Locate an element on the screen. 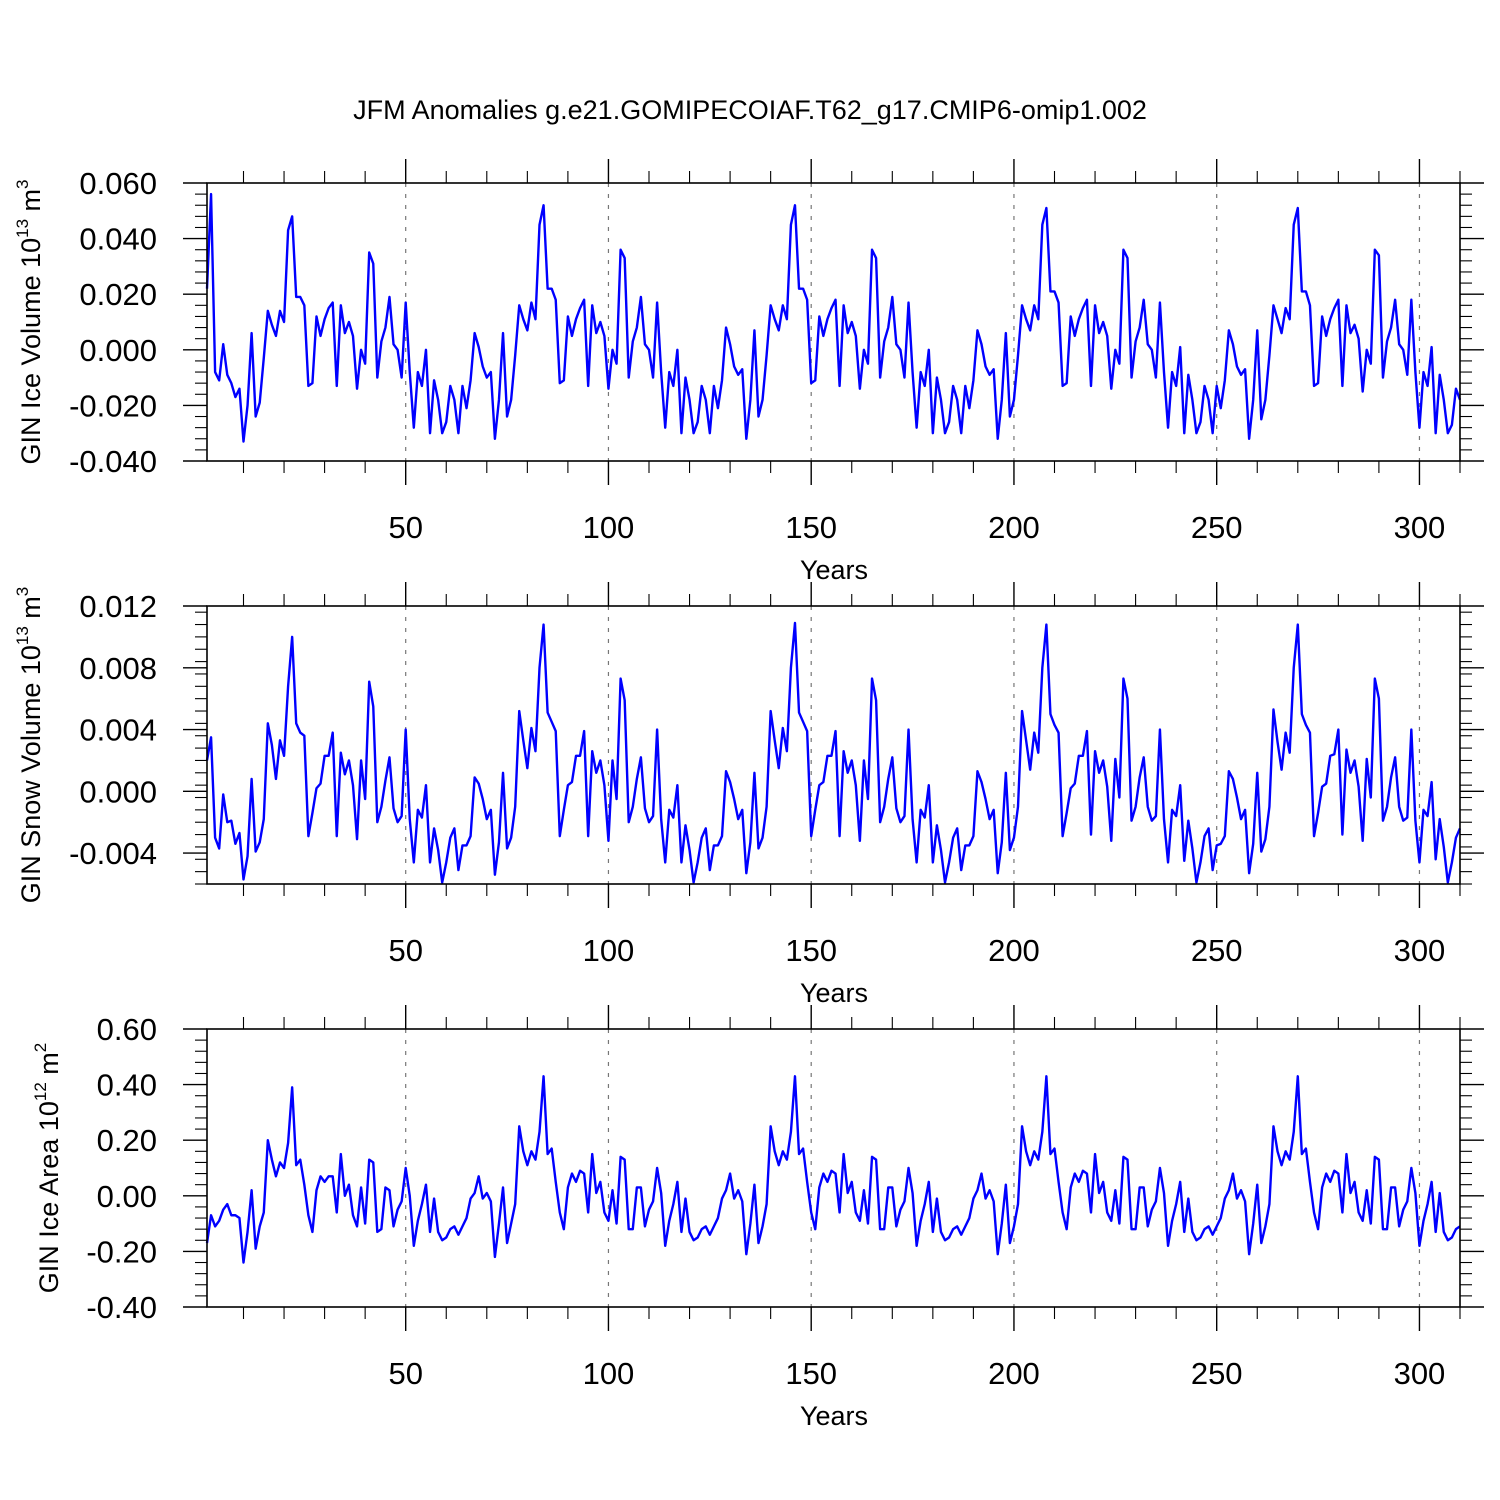  snow-volume-y-axis-title: GIN Snow Volume 1013 m3 is located at coordinates (29, 745).